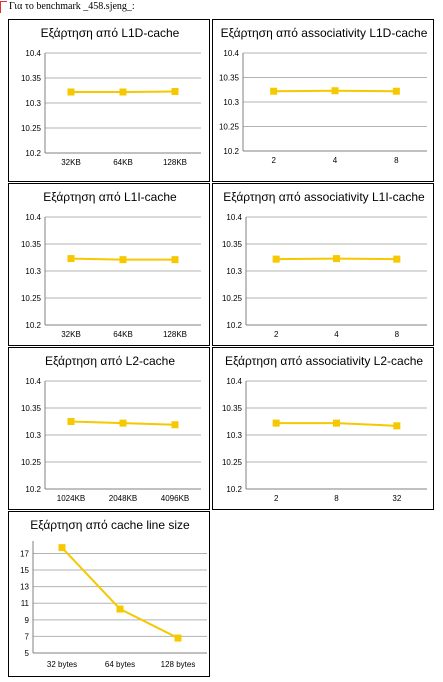  Describe the element at coordinates (178, 664) in the screenshot. I see `x-tick-label: 128 bytes` at that location.